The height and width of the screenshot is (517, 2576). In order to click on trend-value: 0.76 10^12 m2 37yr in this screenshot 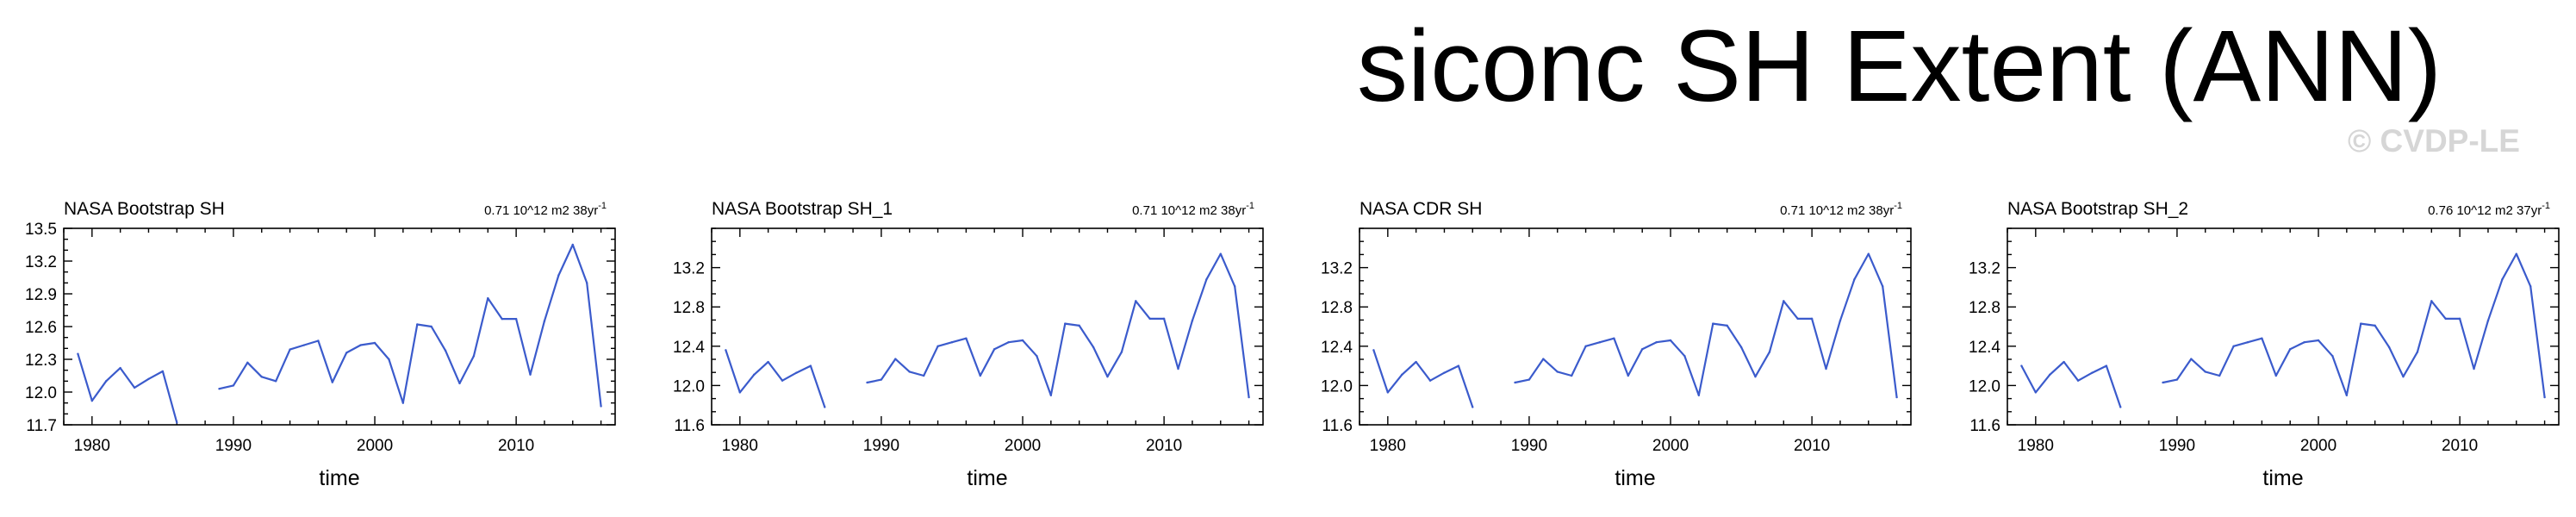, I will do `click(2485, 210)`.